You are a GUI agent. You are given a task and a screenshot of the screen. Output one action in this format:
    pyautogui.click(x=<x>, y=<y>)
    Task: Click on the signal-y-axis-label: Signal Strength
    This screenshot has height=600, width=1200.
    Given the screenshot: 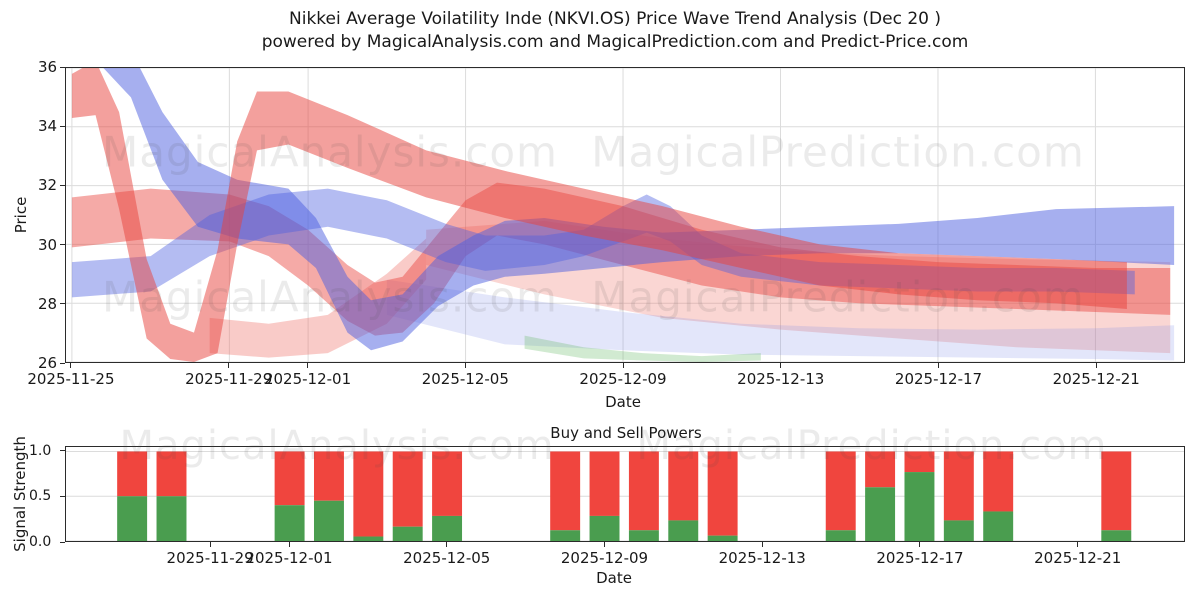 What is the action you would take?
    pyautogui.click(x=20, y=494)
    